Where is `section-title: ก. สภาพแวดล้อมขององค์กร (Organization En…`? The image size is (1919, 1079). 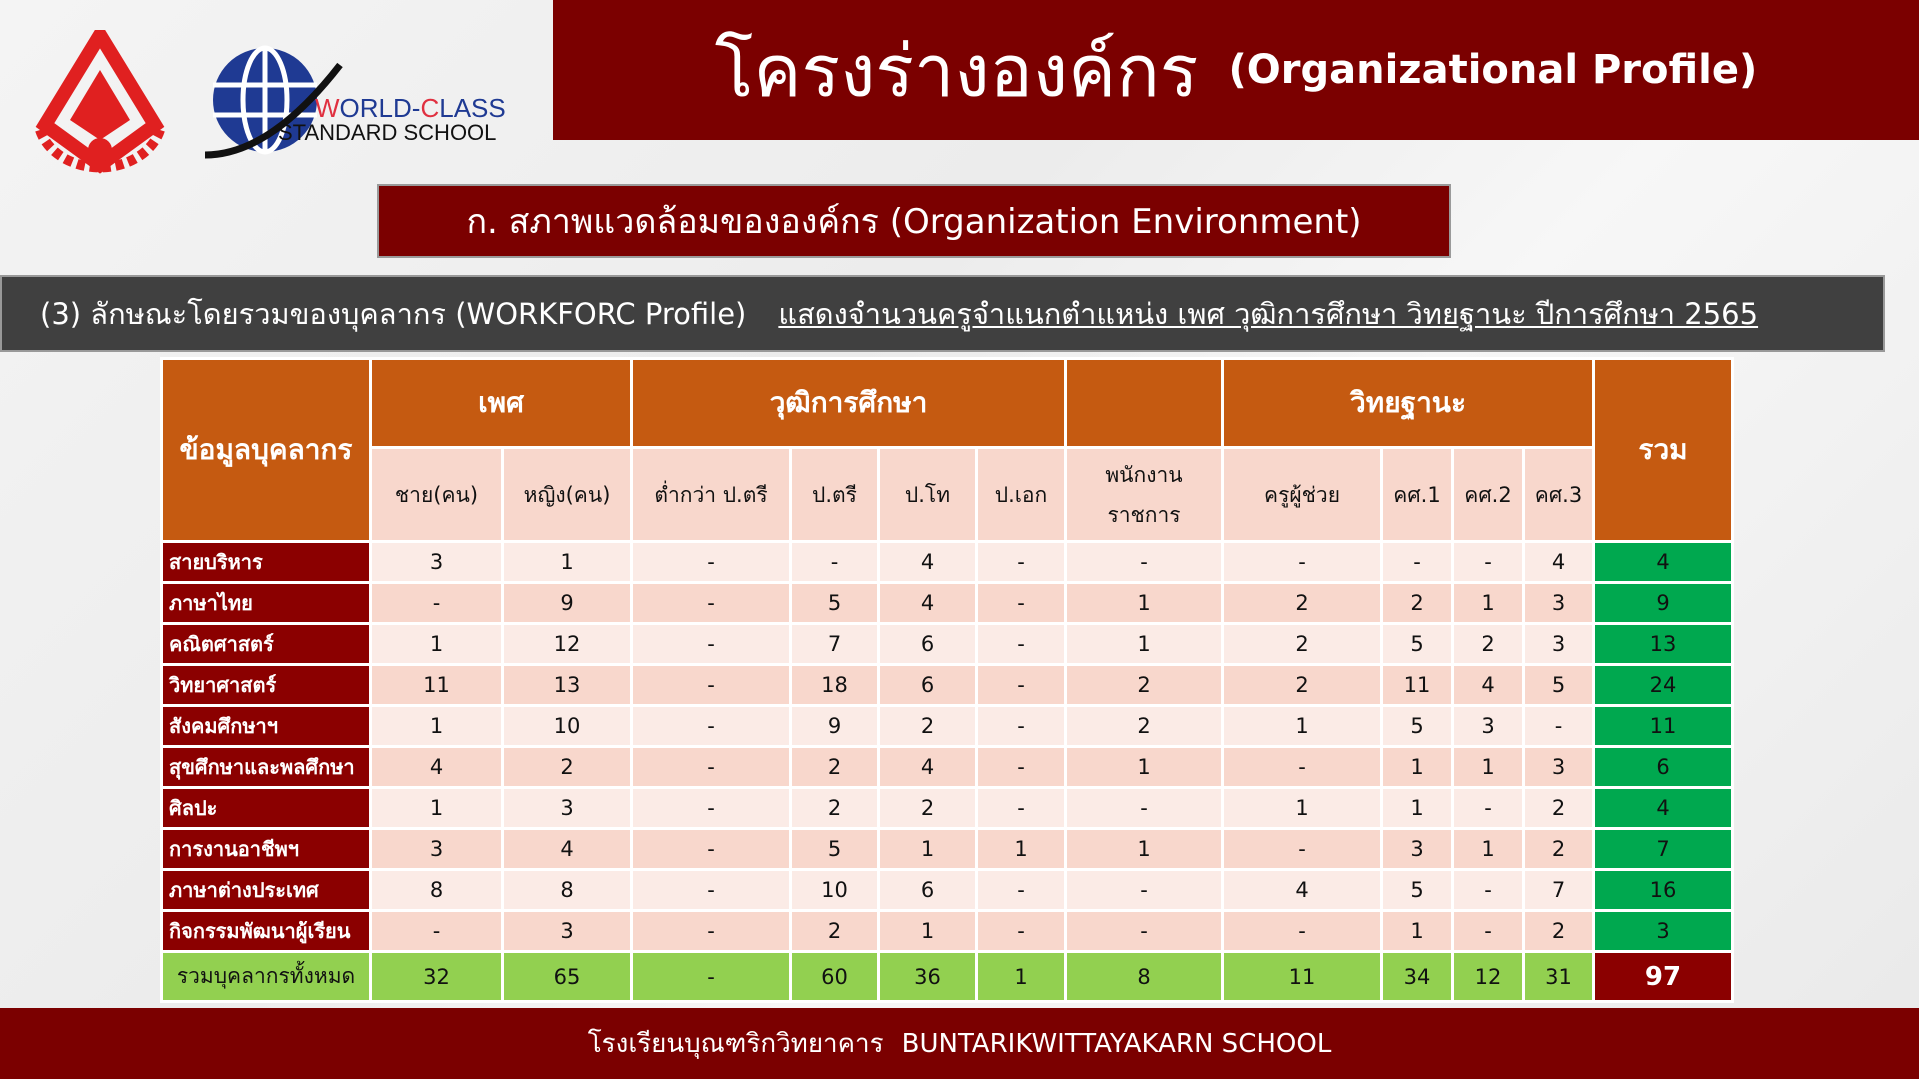
section-title: ก. สภาพแวดล้อมขององค์กร (Organization En… is located at coordinates (914, 221).